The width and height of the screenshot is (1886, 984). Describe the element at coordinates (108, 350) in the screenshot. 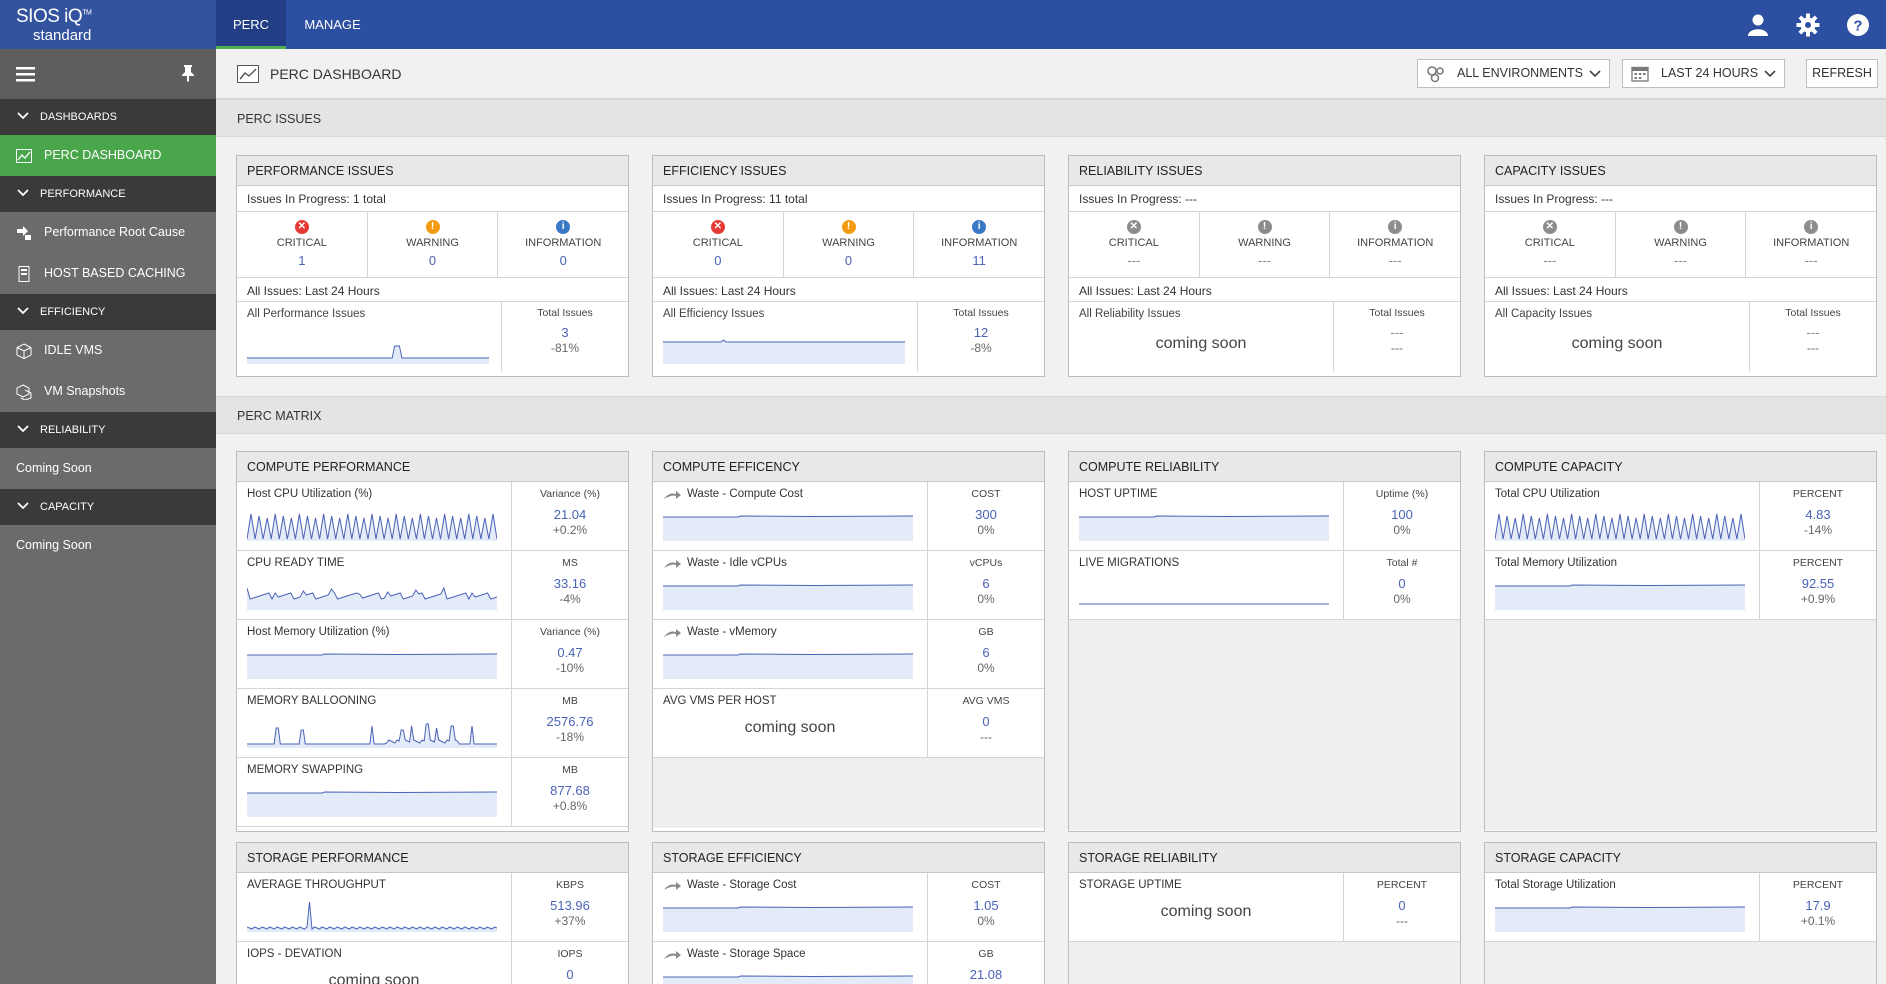

I see `sidebar-item-idle-vms: IDLE VMS` at that location.